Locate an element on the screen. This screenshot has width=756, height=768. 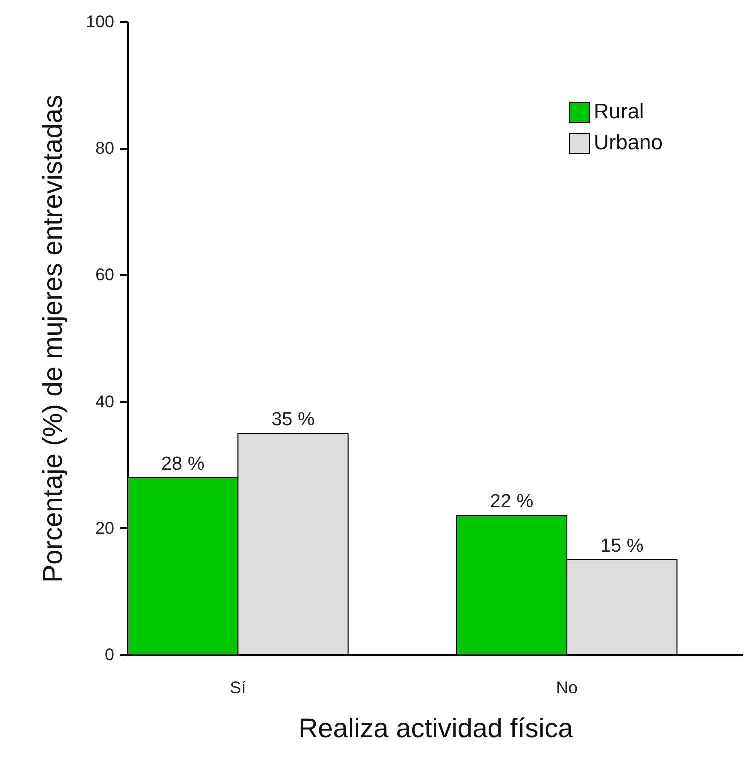
y-tick-label: 0 is located at coordinates (109, 655).